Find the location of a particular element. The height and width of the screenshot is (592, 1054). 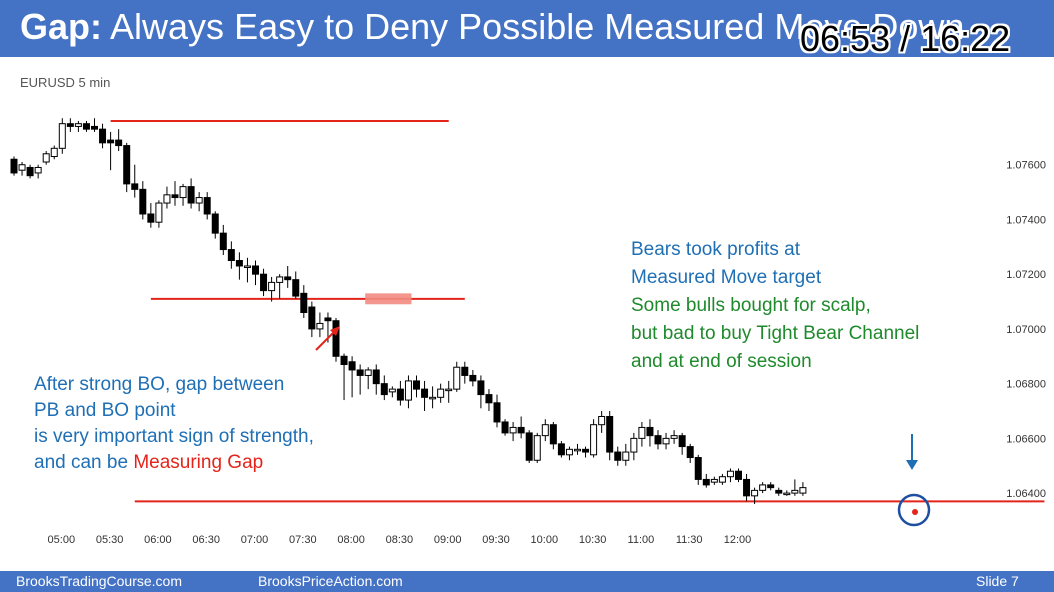

x-tick-label: 06:00 is located at coordinates (158, 540).